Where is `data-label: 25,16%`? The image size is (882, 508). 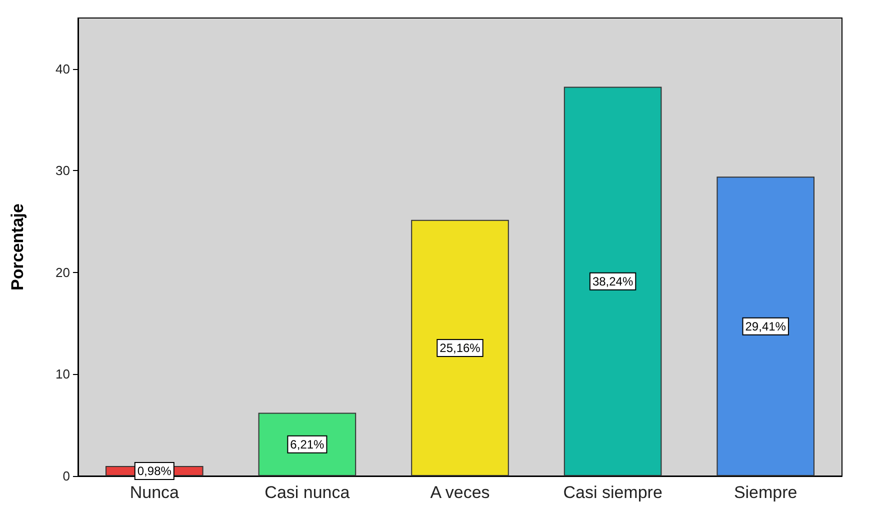 data-label: 25,16% is located at coordinates (460, 347).